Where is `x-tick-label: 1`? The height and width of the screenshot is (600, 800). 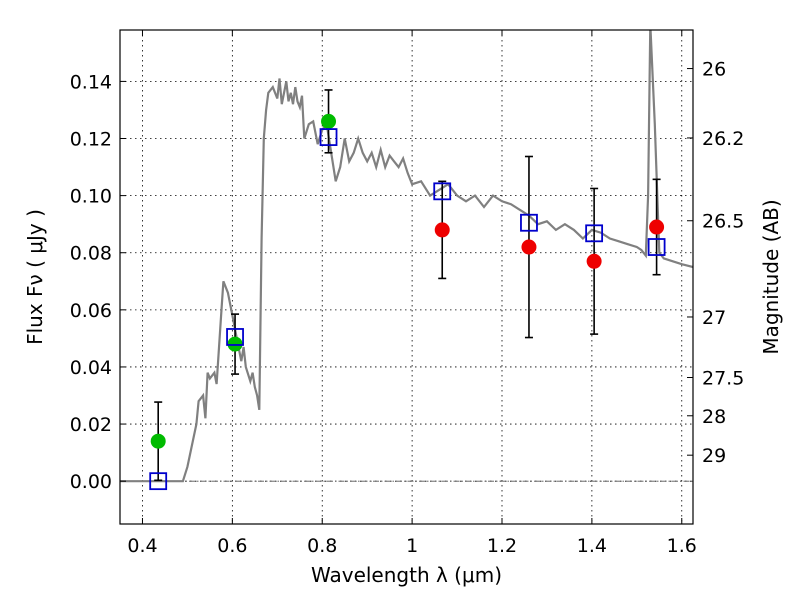
x-tick-label: 1 is located at coordinates (412, 546).